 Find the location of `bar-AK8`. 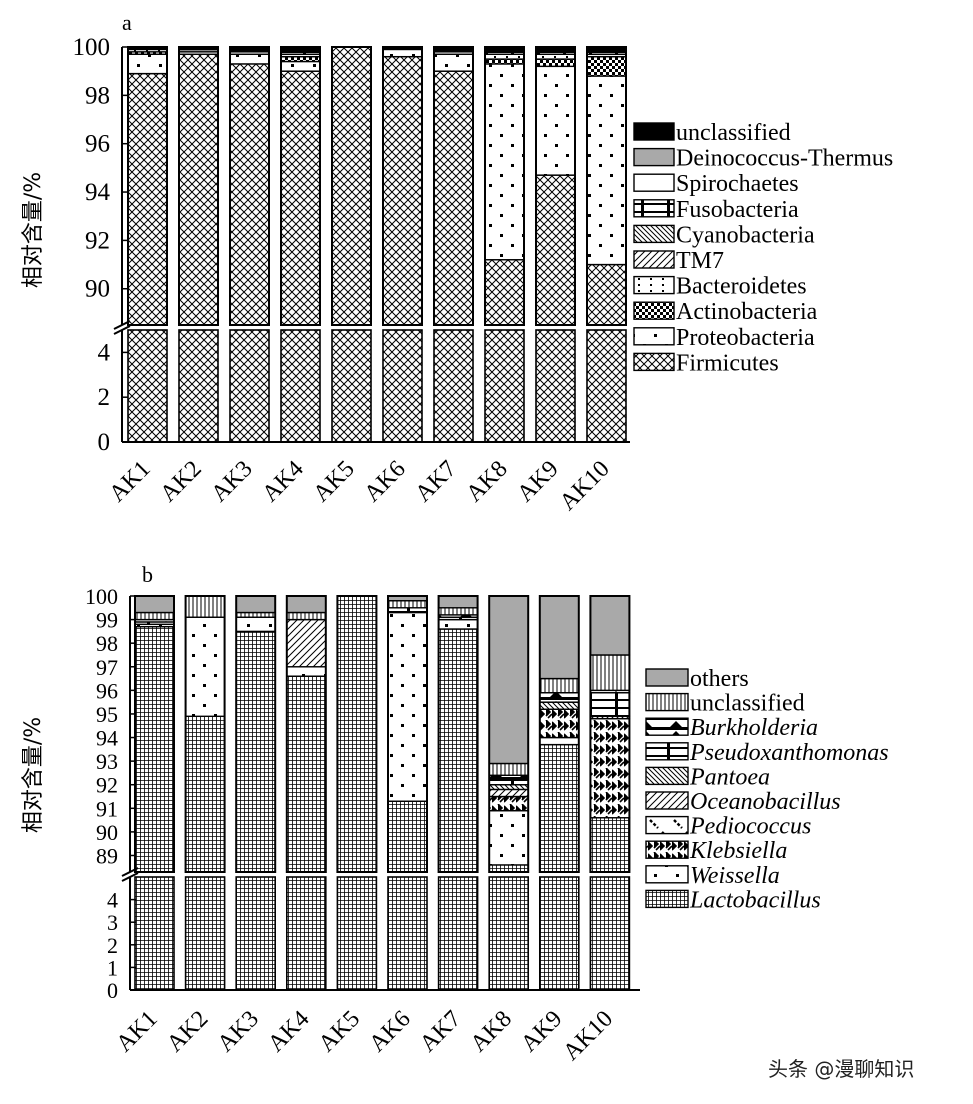

bar-AK8 is located at coordinates (504, 244).